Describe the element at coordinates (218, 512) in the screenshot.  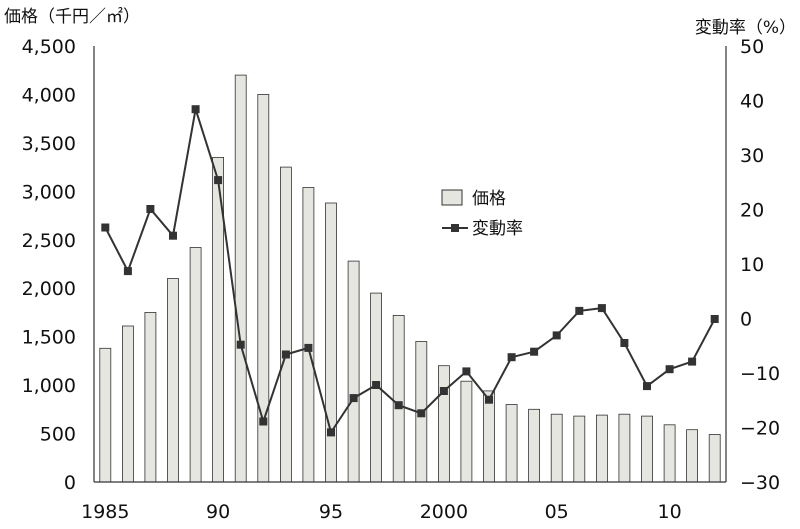
I see `x-tick-label: 90` at that location.